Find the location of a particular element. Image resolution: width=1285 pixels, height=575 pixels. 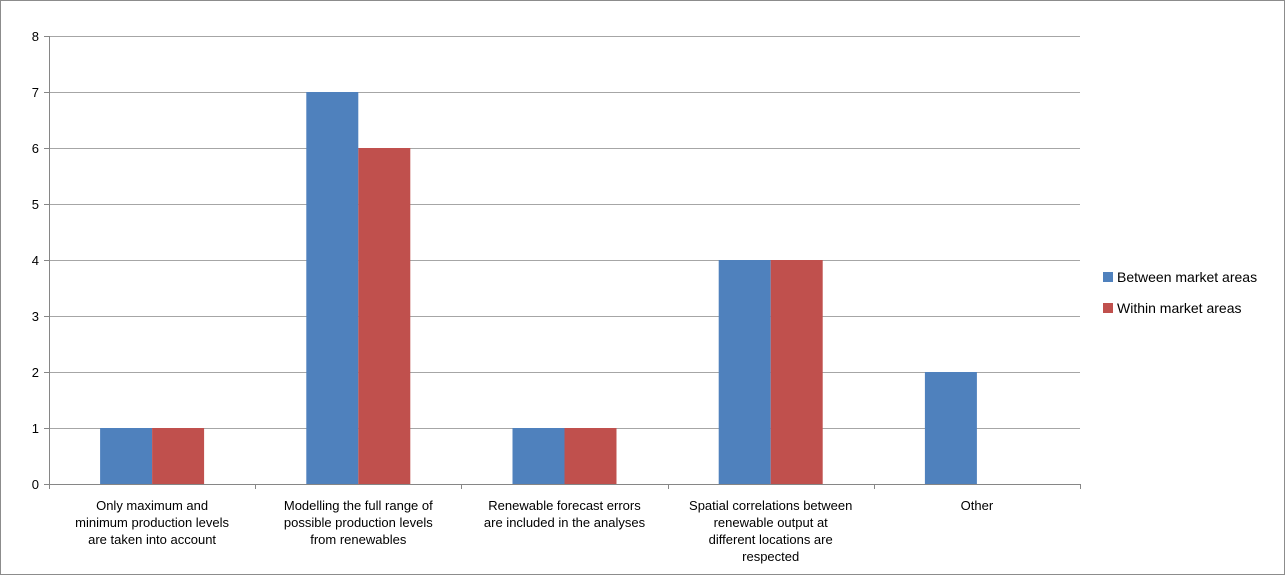

x-category-label-line: are taken into account is located at coordinates (152, 539).